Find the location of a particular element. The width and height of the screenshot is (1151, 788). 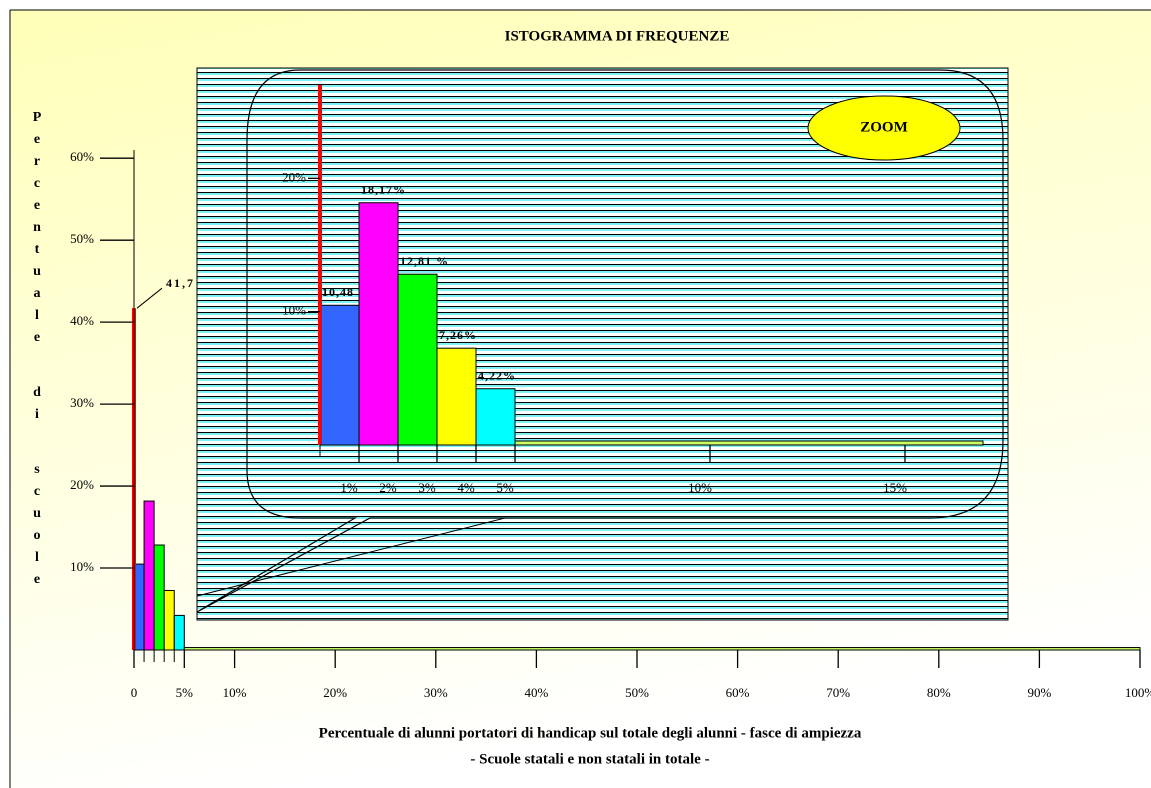

value-label: 7,26% is located at coordinates (458, 335).